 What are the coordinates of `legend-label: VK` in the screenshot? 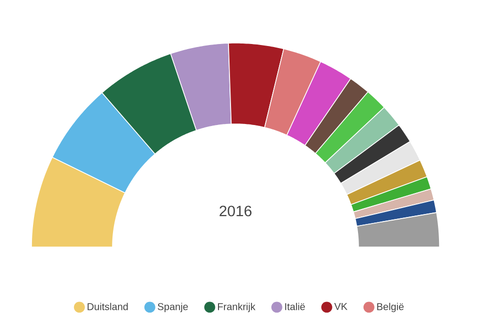 It's located at (341, 306).